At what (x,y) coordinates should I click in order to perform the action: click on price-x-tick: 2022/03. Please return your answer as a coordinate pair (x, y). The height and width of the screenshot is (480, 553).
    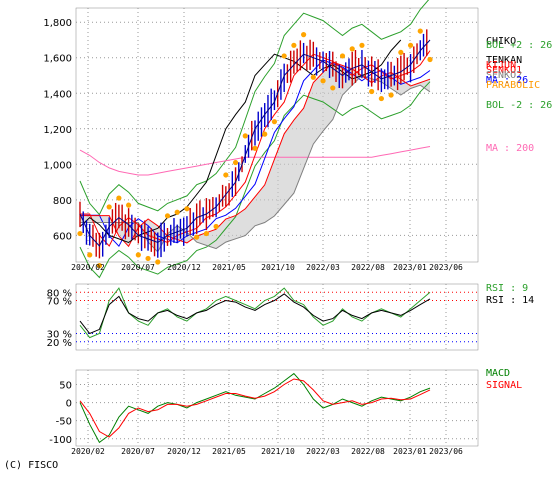
    Looking at the image, I should click on (323, 267).